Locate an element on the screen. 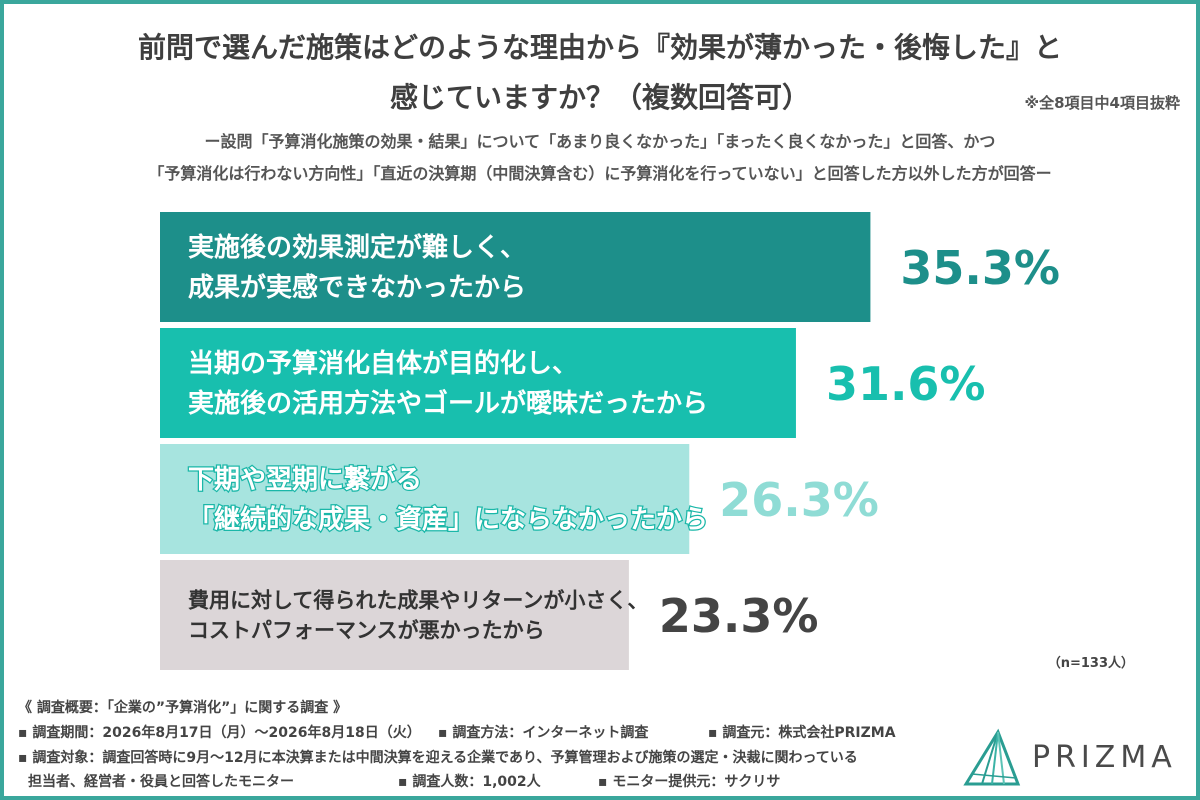  prizma-logo-icon is located at coordinates (992, 757).